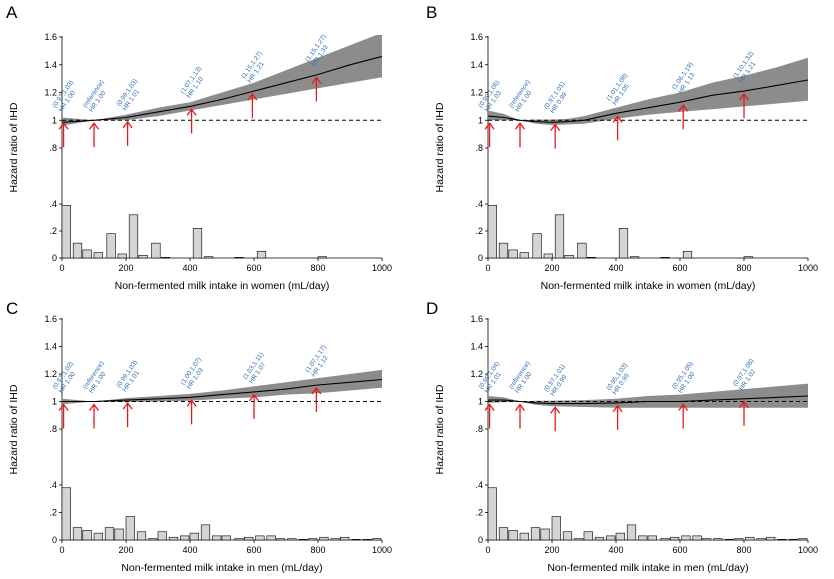 This screenshot has width=834, height=579. Describe the element at coordinates (556, 98) in the screenshot. I see `hr-annotation: HR 0.99(0.97,1.01)` at that location.